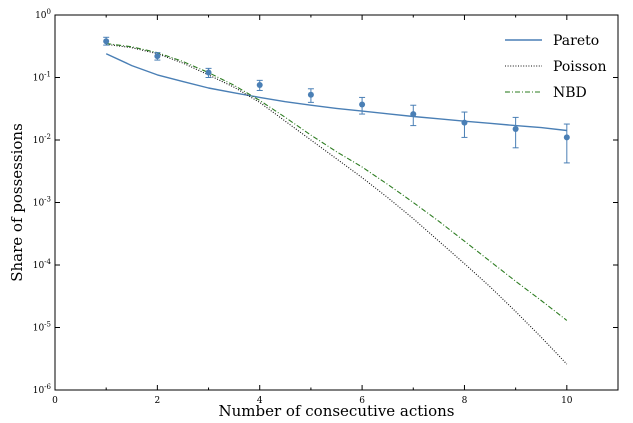  What do you see at coordinates (42, 389) in the screenshot?
I see `y-tick-label: 10⁻⁶` at bounding box center [42, 389].